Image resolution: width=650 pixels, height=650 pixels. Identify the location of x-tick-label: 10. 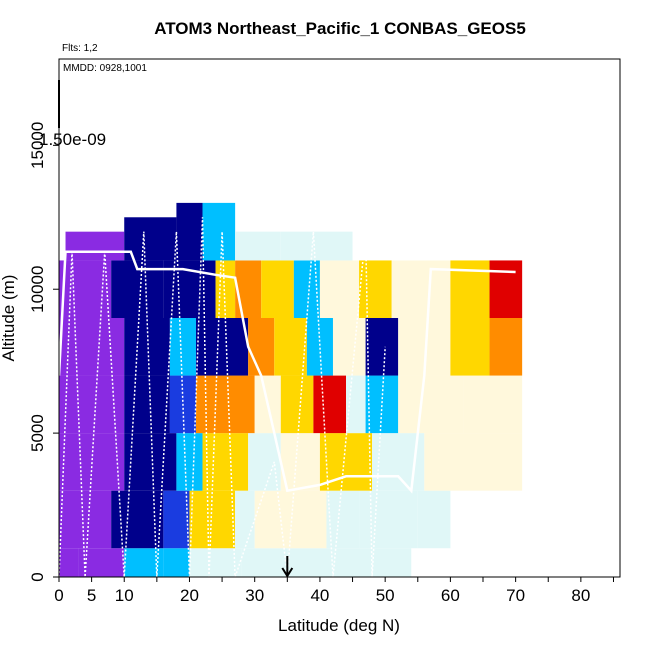
(124, 595).